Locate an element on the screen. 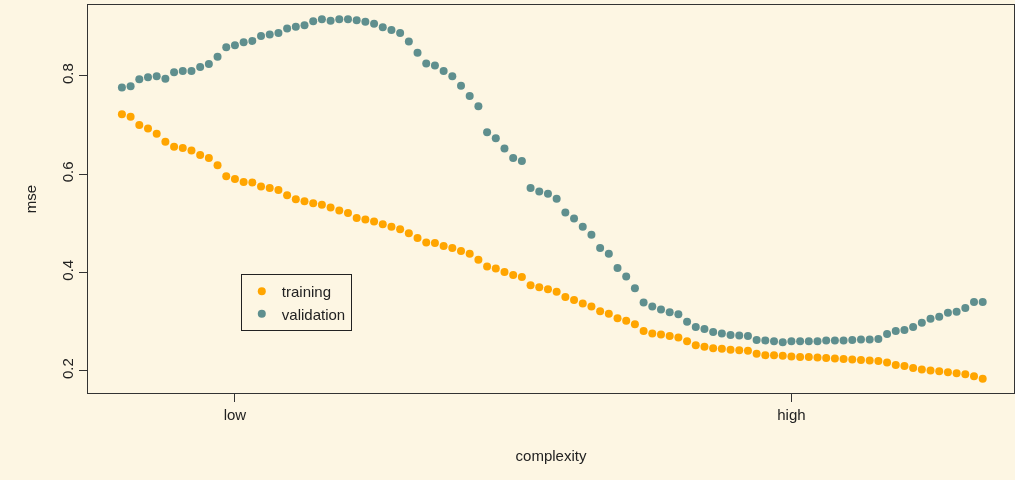 Image resolution: width=1015 pixels, height=480 pixels. x-tick-label: high is located at coordinates (791, 414).